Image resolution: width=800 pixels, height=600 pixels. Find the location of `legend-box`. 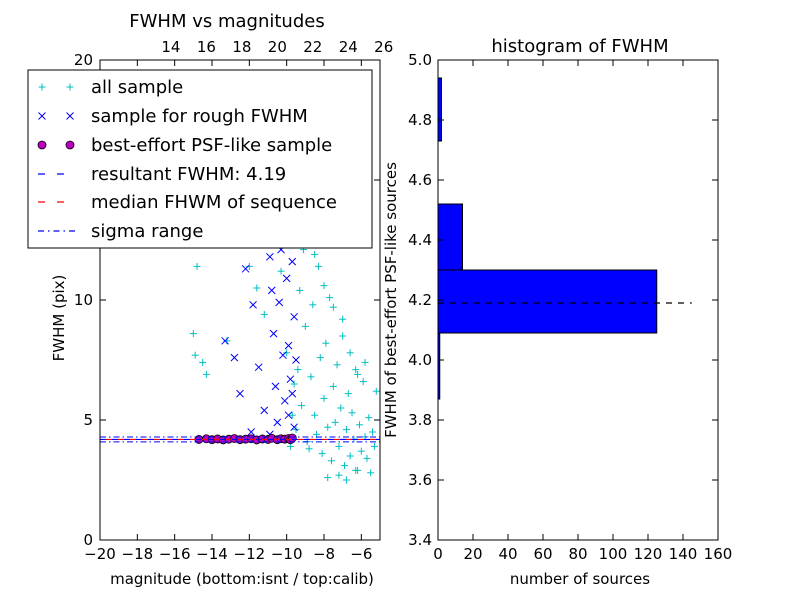

legend-box is located at coordinates (200, 159).